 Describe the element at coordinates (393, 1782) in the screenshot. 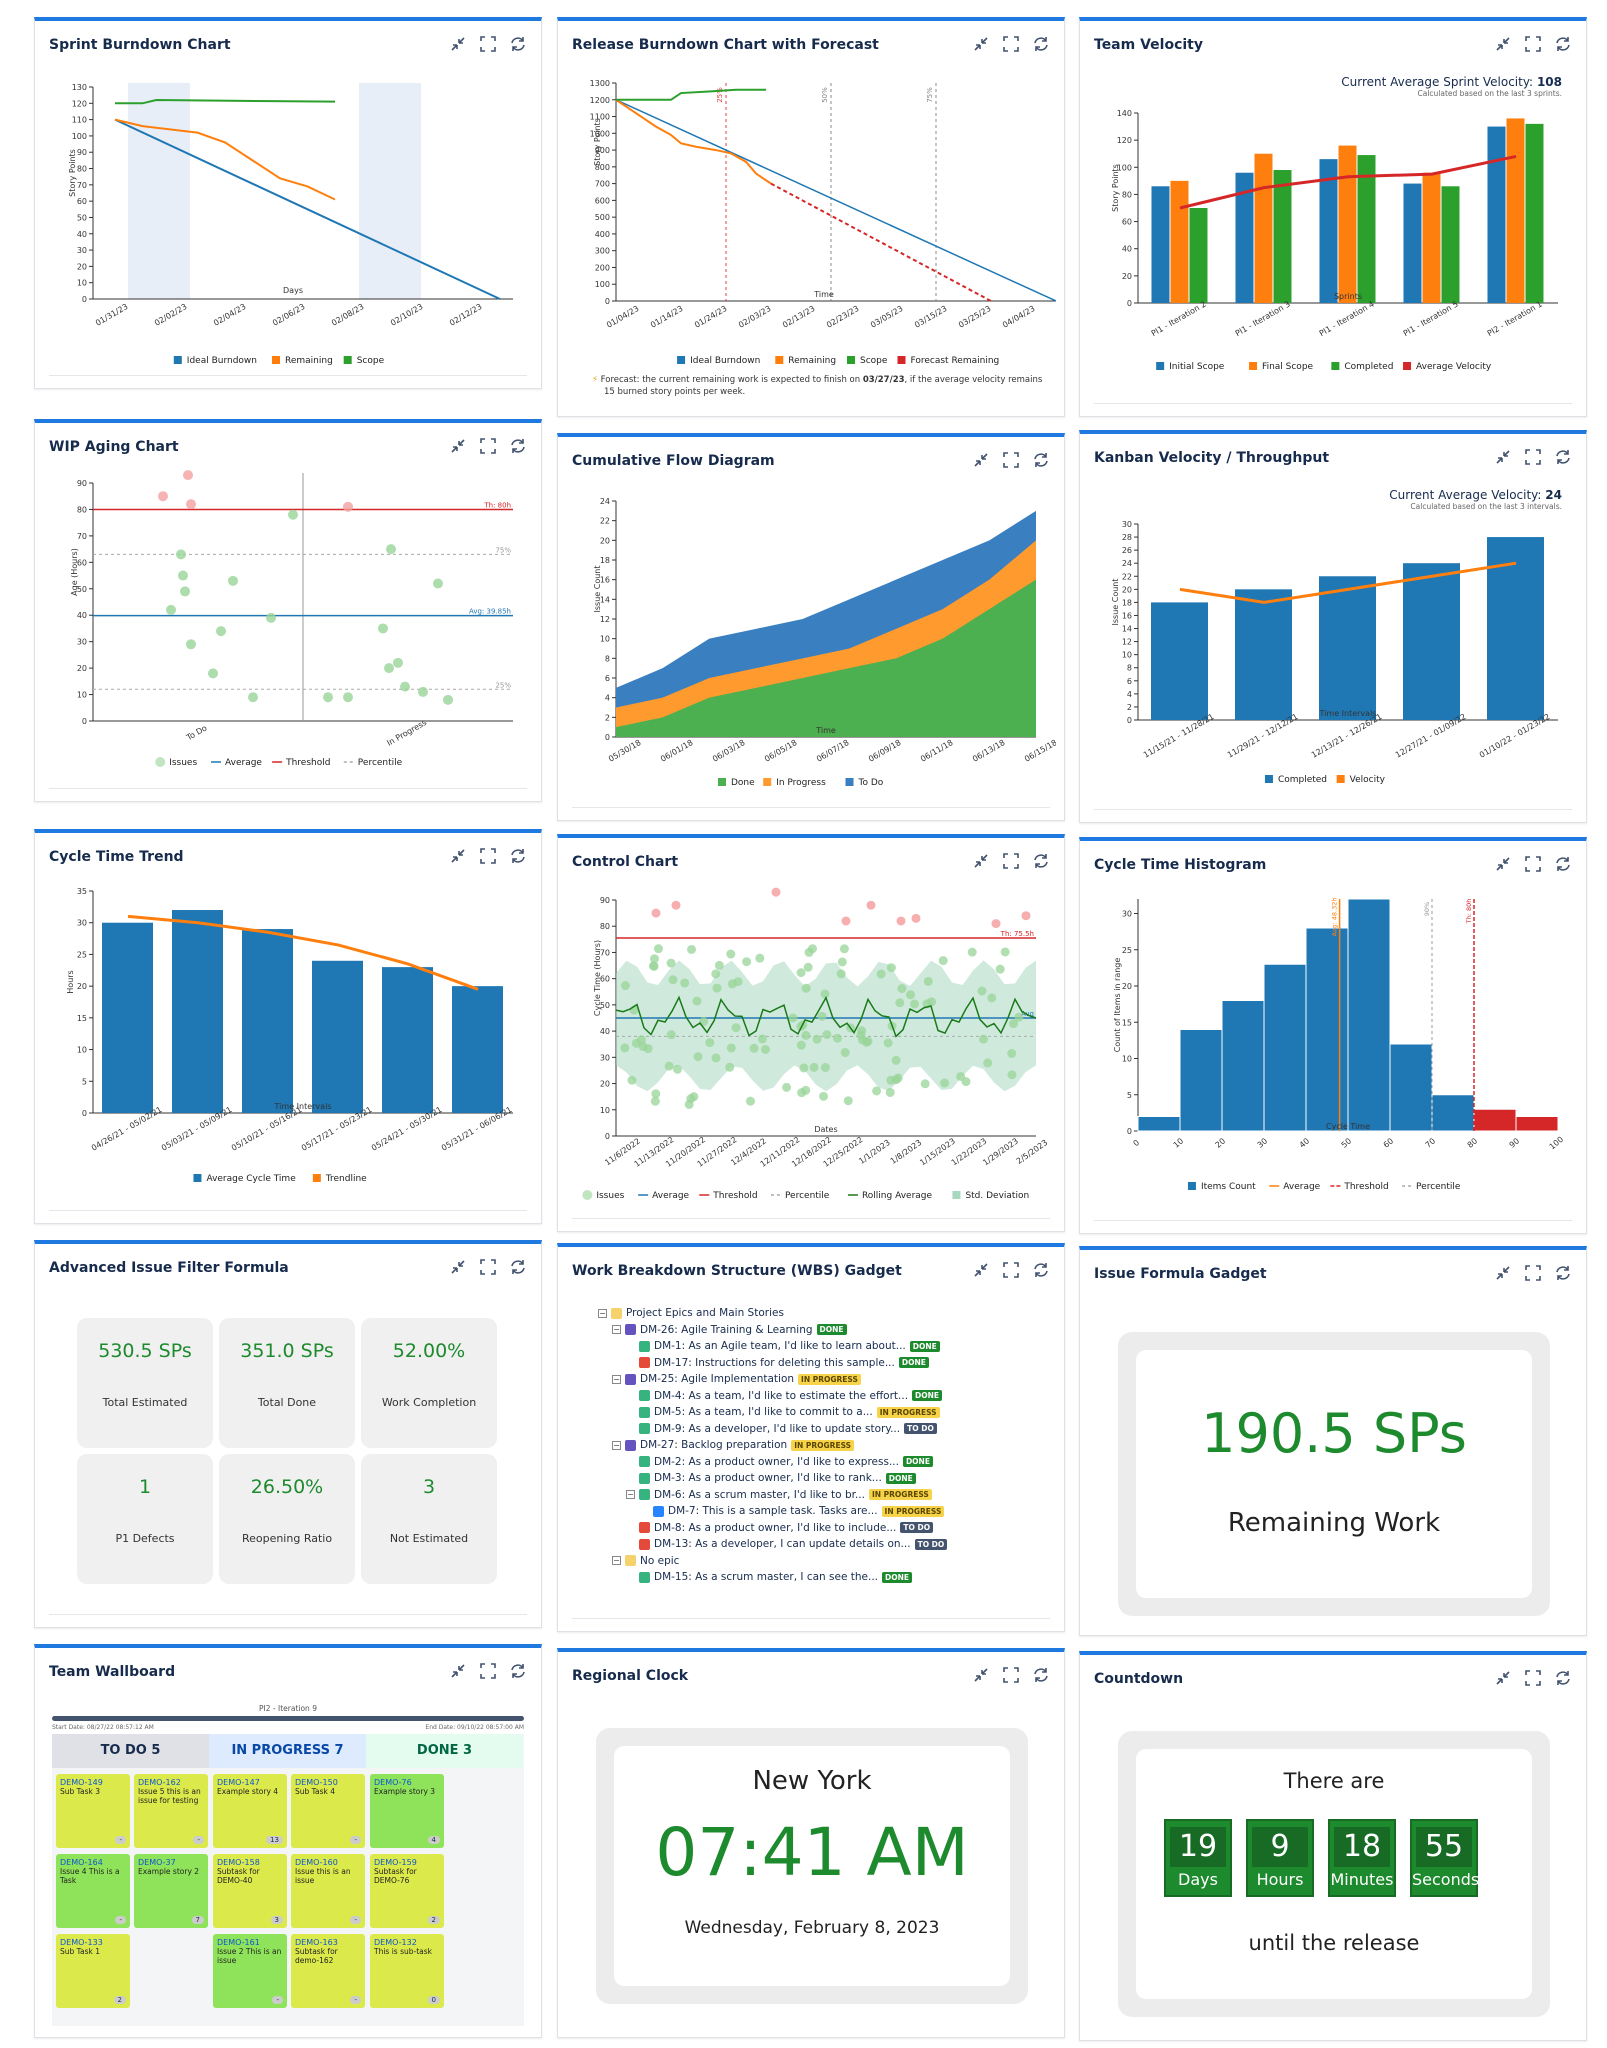

I see `issue-key: DEMO-76` at that location.